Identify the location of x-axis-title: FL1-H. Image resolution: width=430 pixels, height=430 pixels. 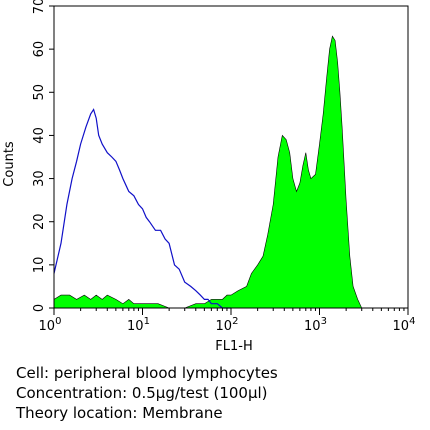
(233, 346).